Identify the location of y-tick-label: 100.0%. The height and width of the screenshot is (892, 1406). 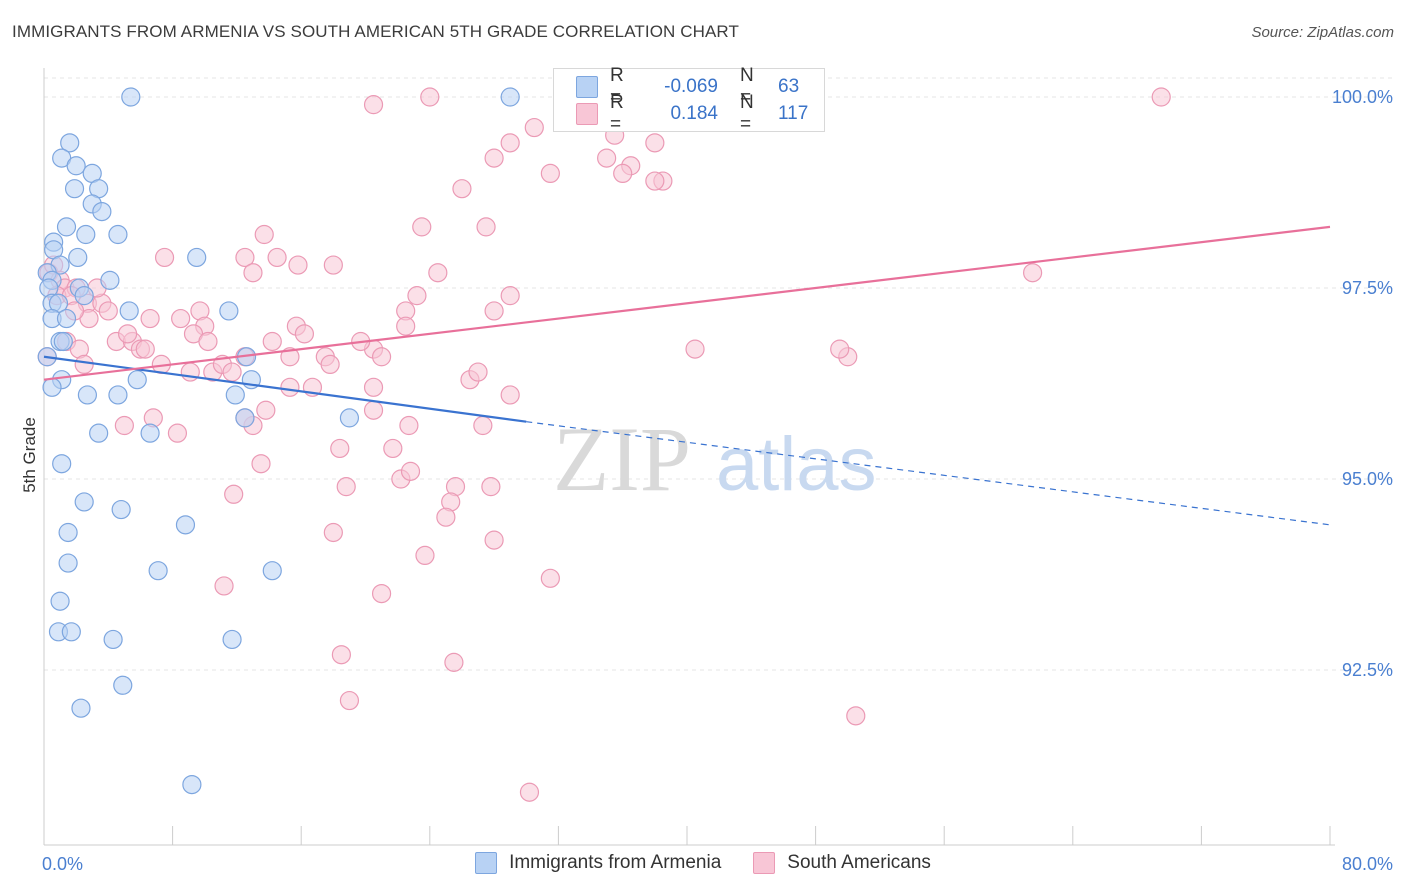
(1362, 97).